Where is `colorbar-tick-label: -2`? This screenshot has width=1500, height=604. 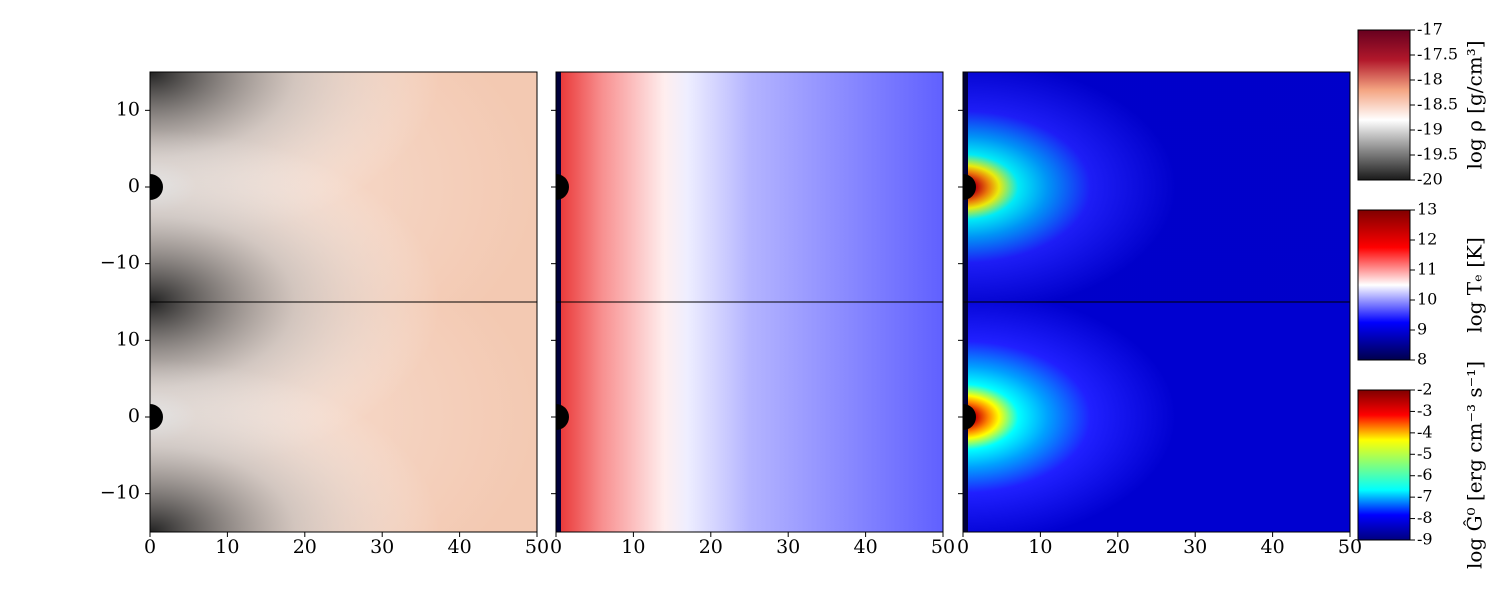
colorbar-tick-label: -2 is located at coordinates (1425, 389).